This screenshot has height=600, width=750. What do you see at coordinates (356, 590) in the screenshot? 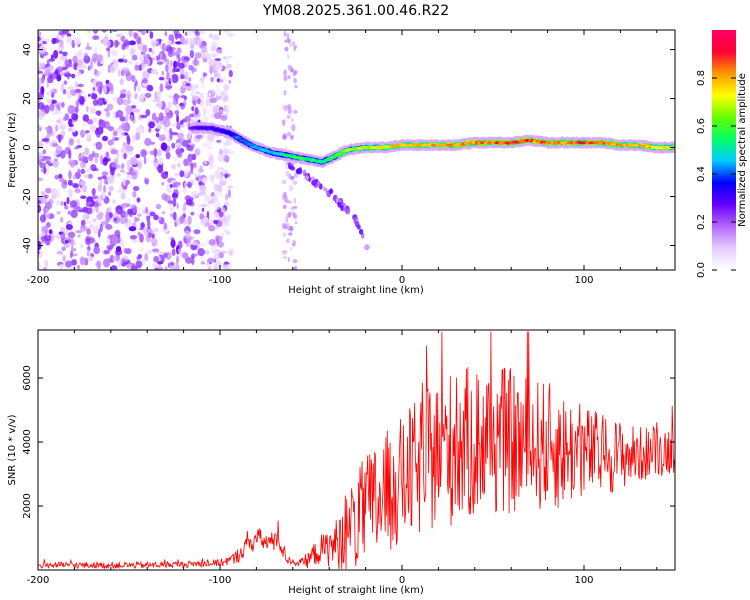
I see `snr-x-label: Height of straight line (km)` at bounding box center [356, 590].